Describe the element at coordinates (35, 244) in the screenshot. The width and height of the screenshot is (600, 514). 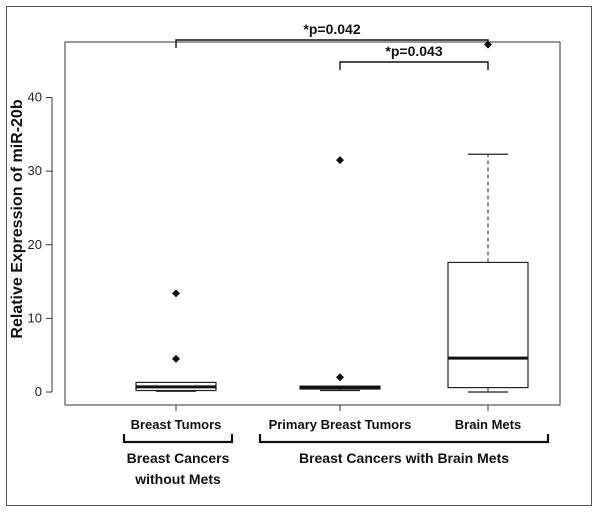
I see `y-tick-label: 20` at that location.